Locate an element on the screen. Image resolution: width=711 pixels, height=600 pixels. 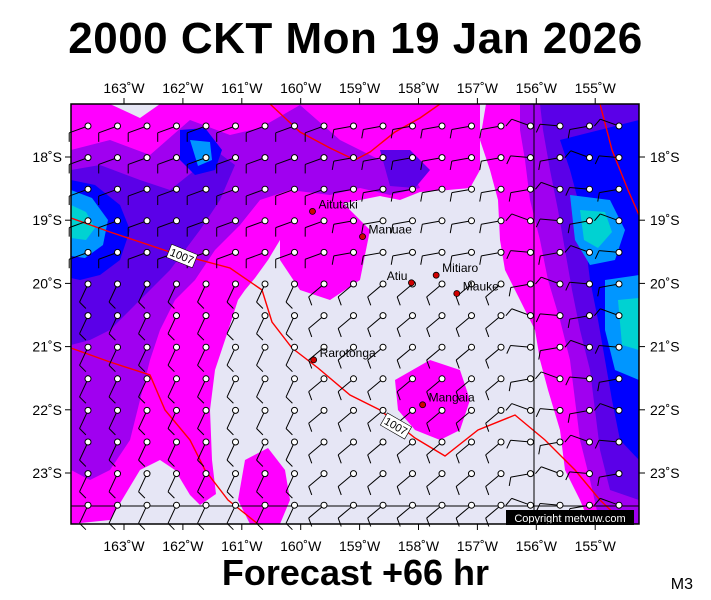
copyright-box: Copyright metvuw.com is located at coordinates (570, 517).